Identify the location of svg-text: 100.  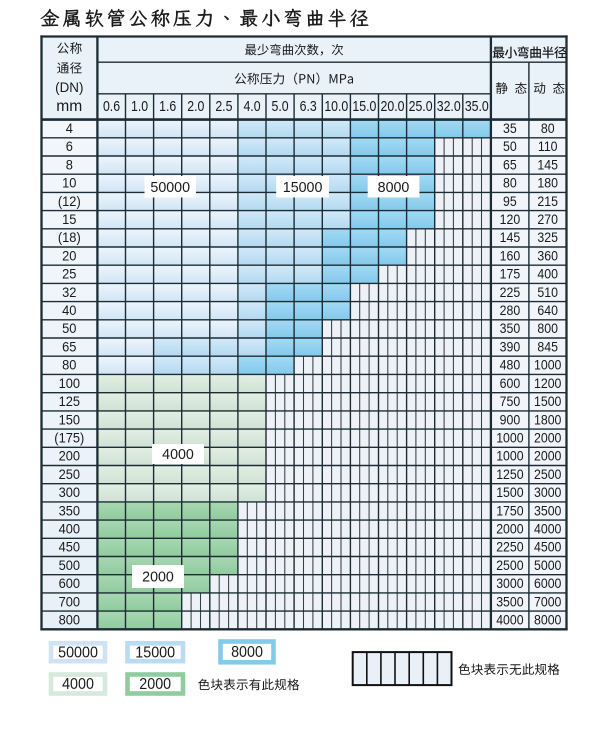
(69, 383).